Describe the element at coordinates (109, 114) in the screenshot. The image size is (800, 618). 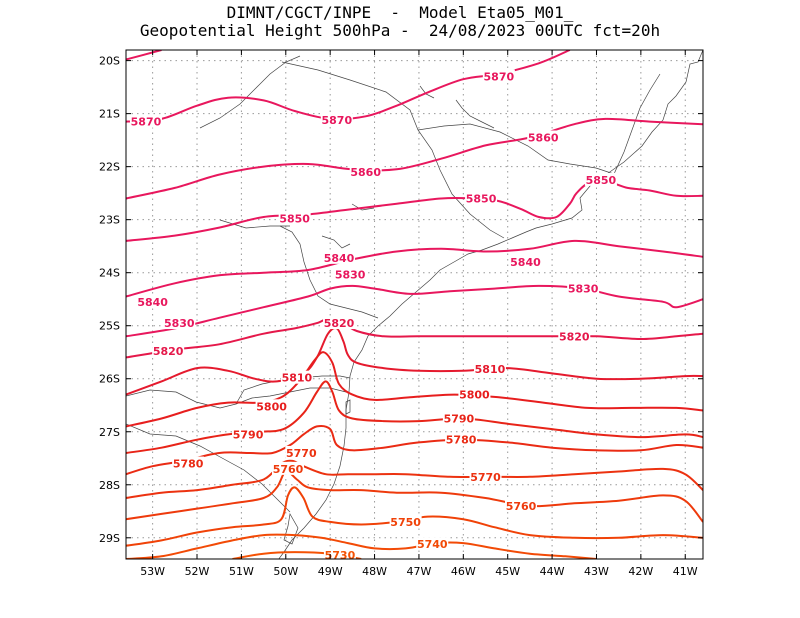
I see `y-tick-label: 21S` at that location.